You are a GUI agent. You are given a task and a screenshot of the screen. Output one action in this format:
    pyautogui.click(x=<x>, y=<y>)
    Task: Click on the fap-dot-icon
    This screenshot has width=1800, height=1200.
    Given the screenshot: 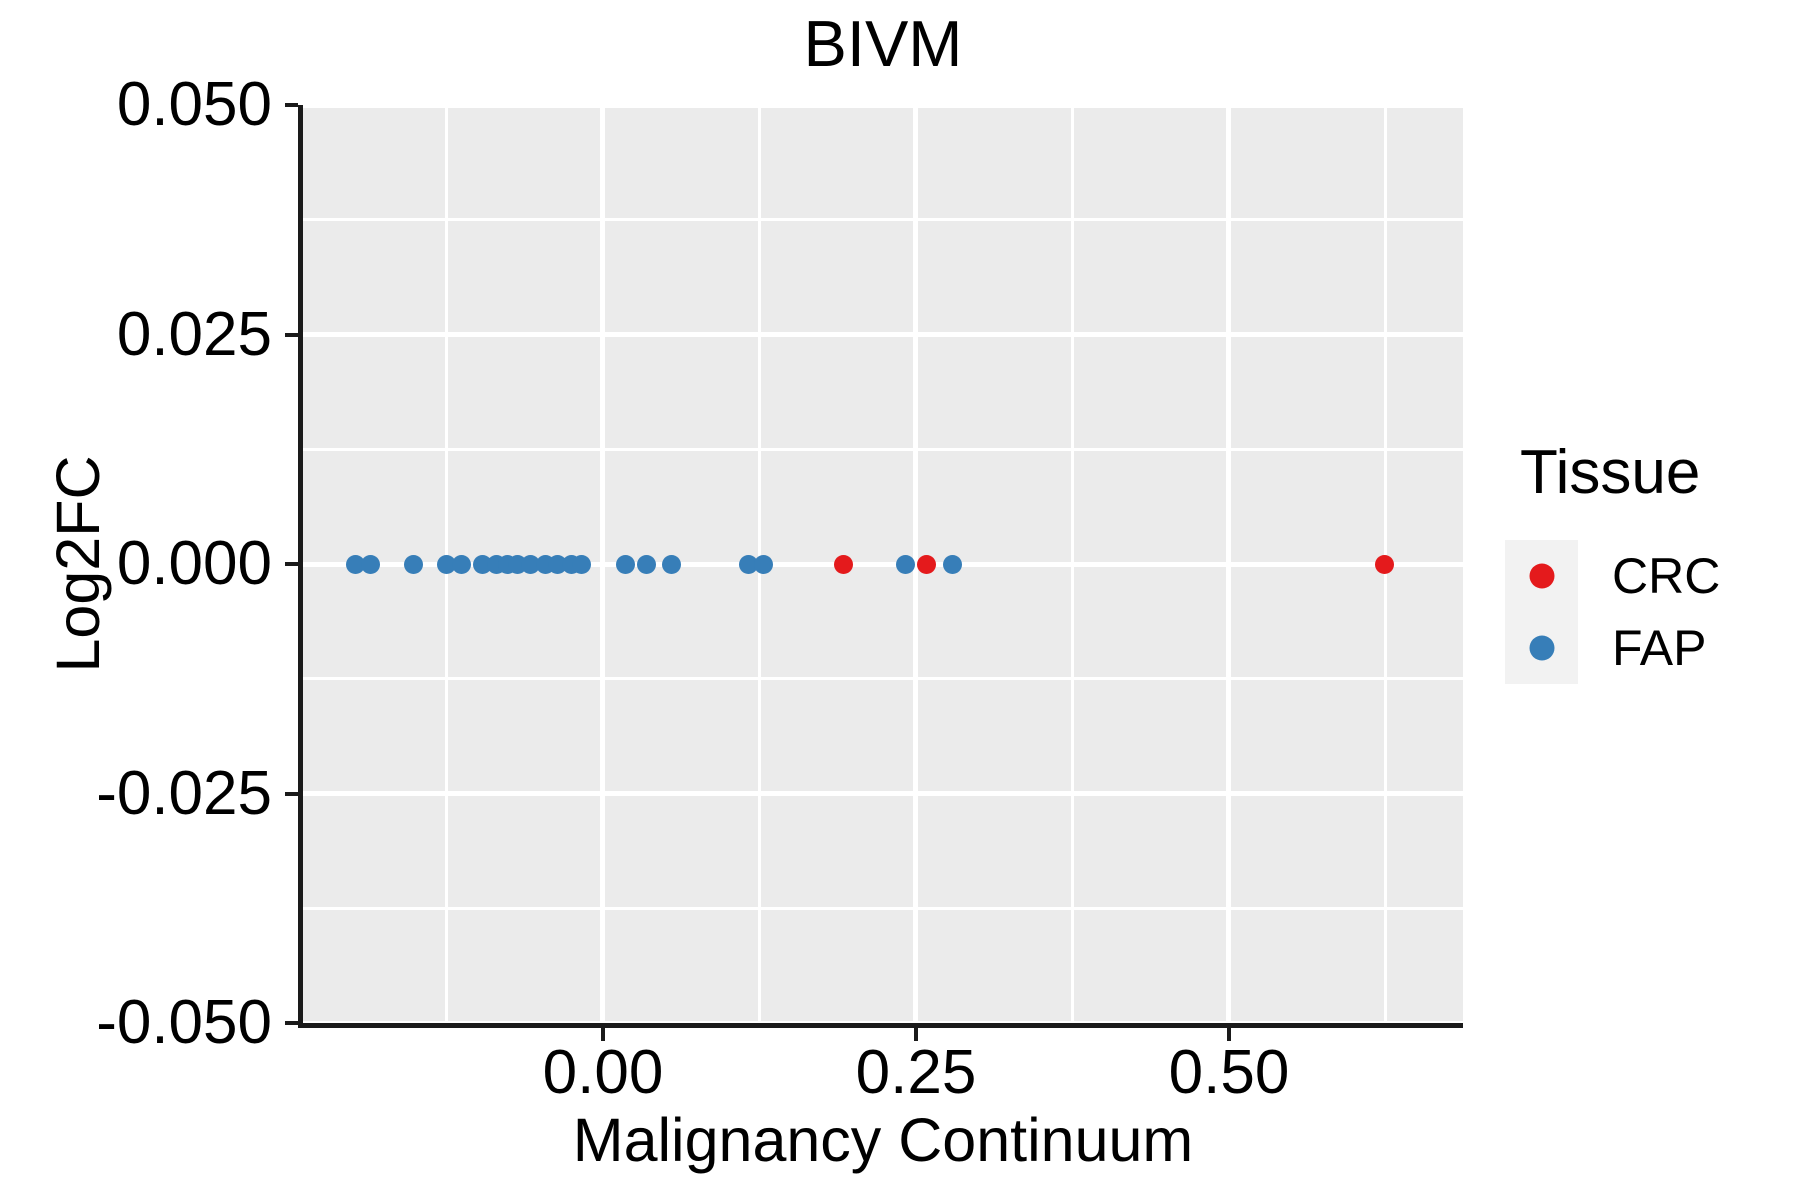 What is the action you would take?
    pyautogui.click(x=1541, y=648)
    